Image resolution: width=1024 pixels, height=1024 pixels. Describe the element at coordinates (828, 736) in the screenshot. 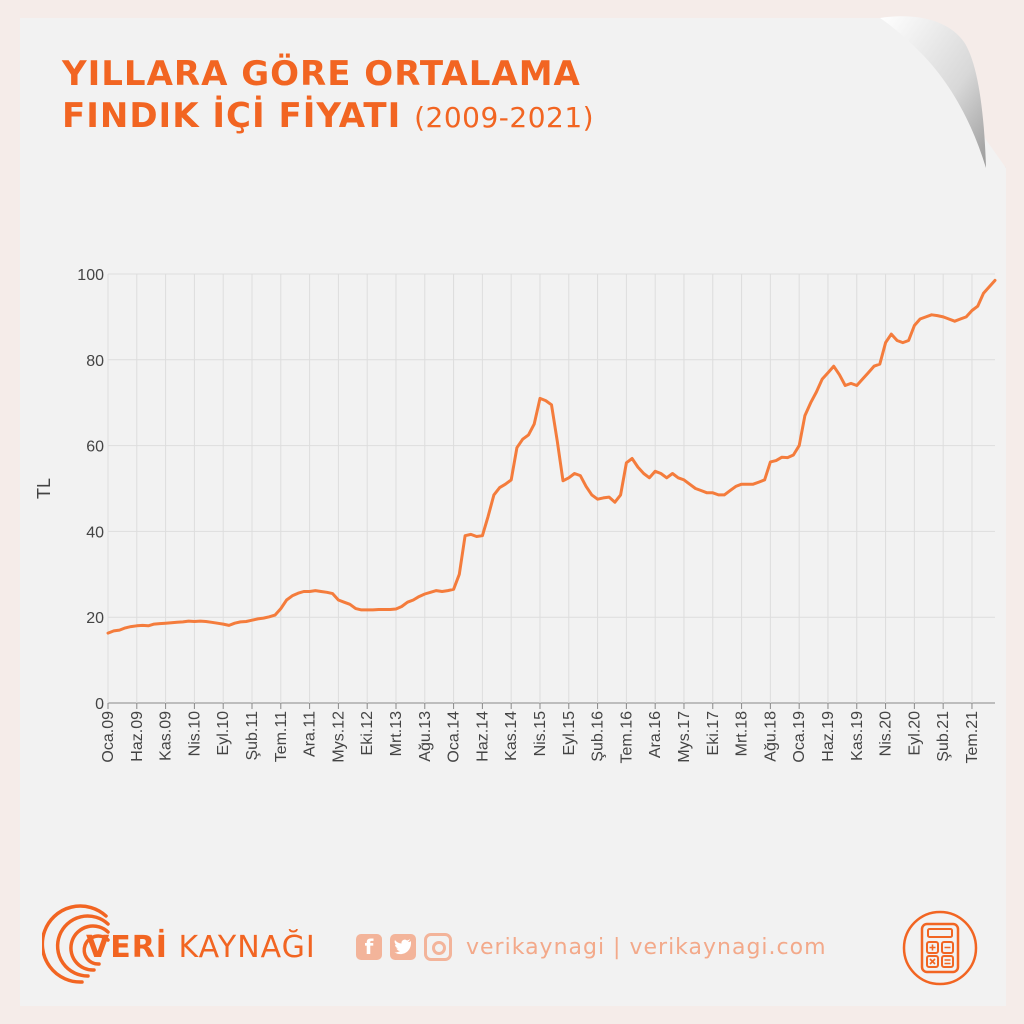

I see `x-tick-label: Haz.19` at that location.